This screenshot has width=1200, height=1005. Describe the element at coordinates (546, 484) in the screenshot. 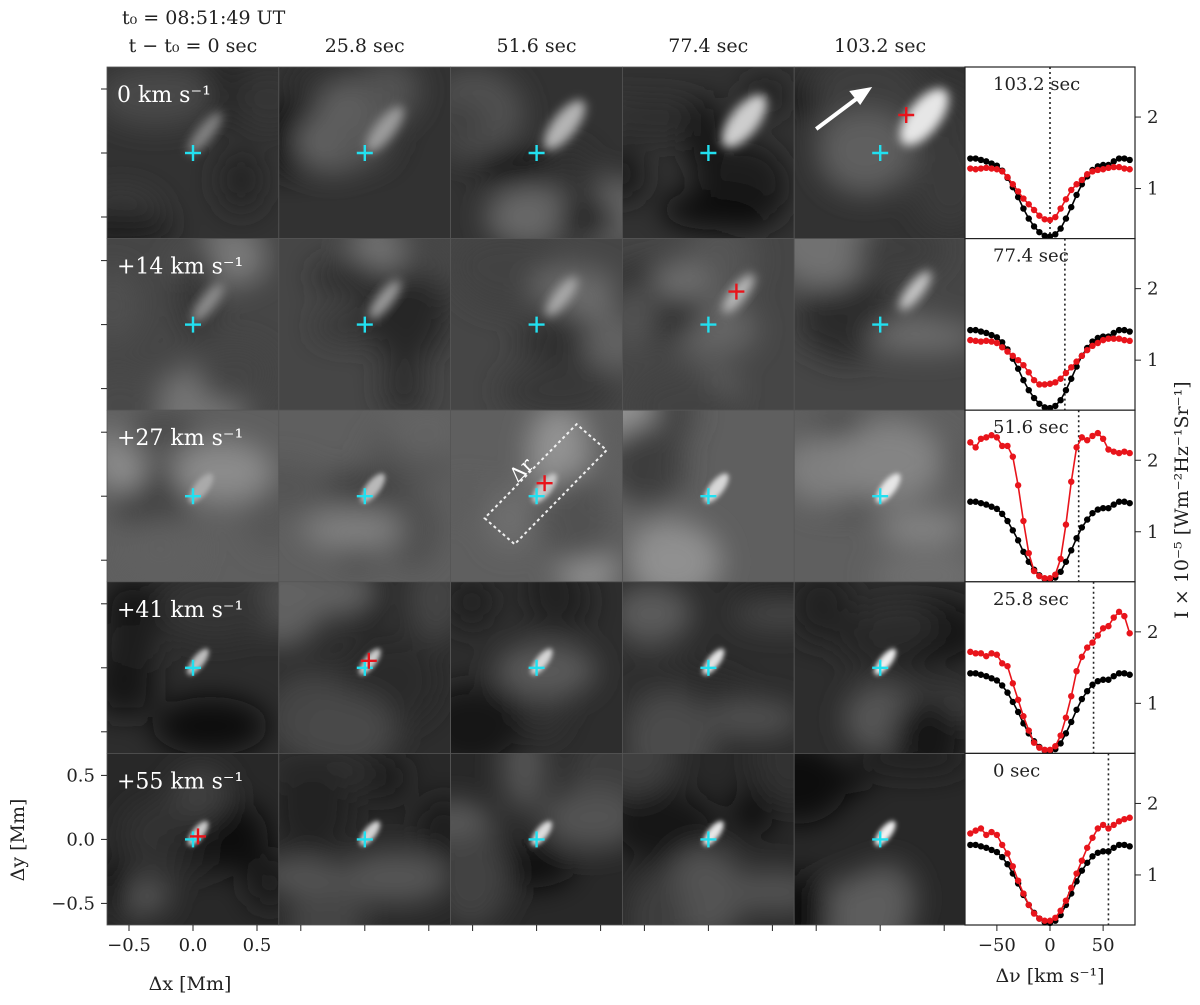

I see `delta-r-region` at that location.